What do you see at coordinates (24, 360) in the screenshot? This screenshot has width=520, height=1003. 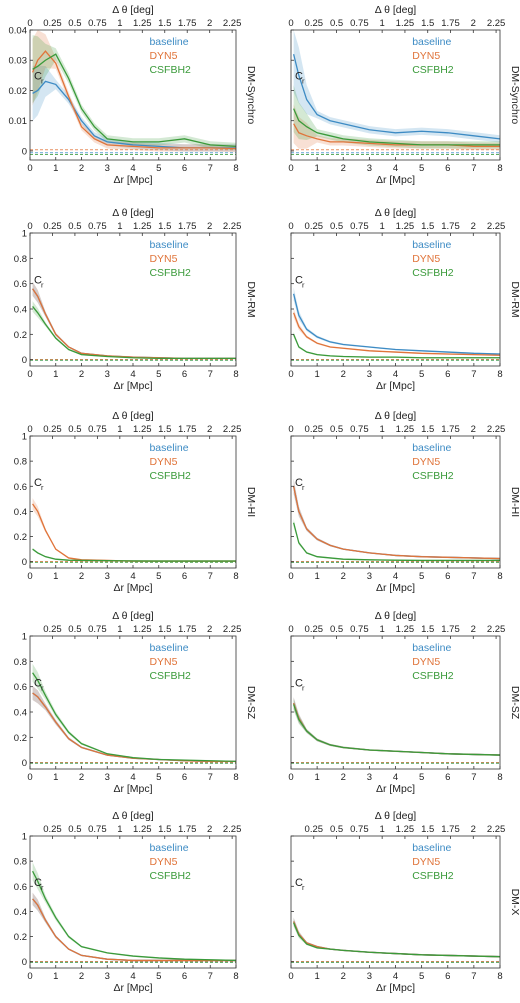 I see `y-tick-label: 0` at bounding box center [24, 360].